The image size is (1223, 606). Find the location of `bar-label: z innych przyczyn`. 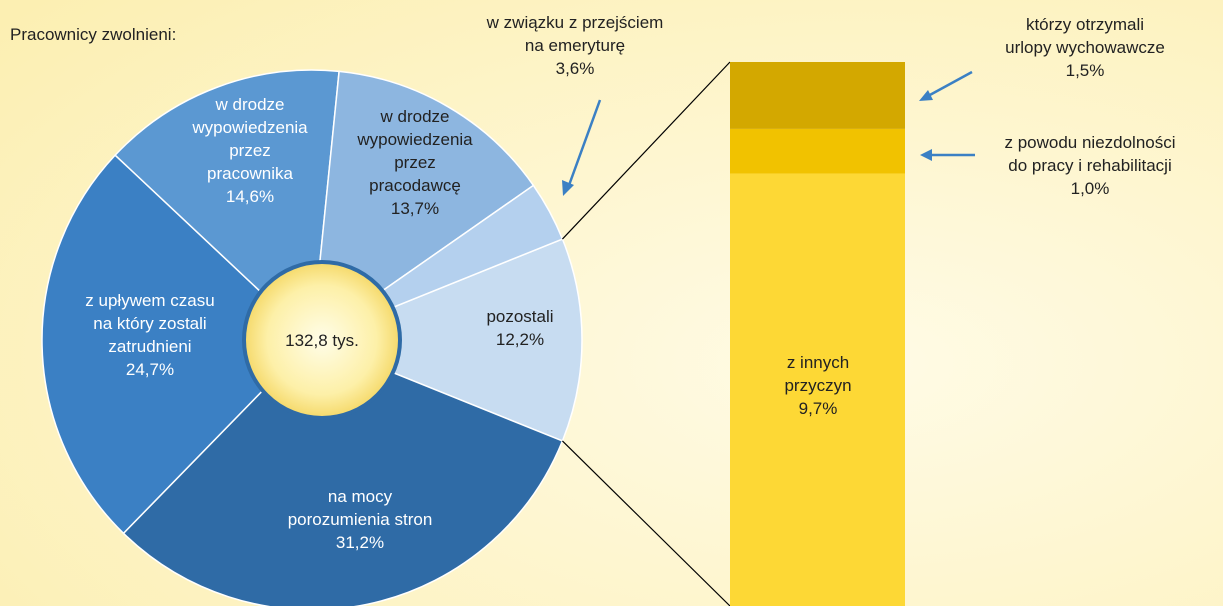

bar-label: z innych przyczyn is located at coordinates (817, 374).